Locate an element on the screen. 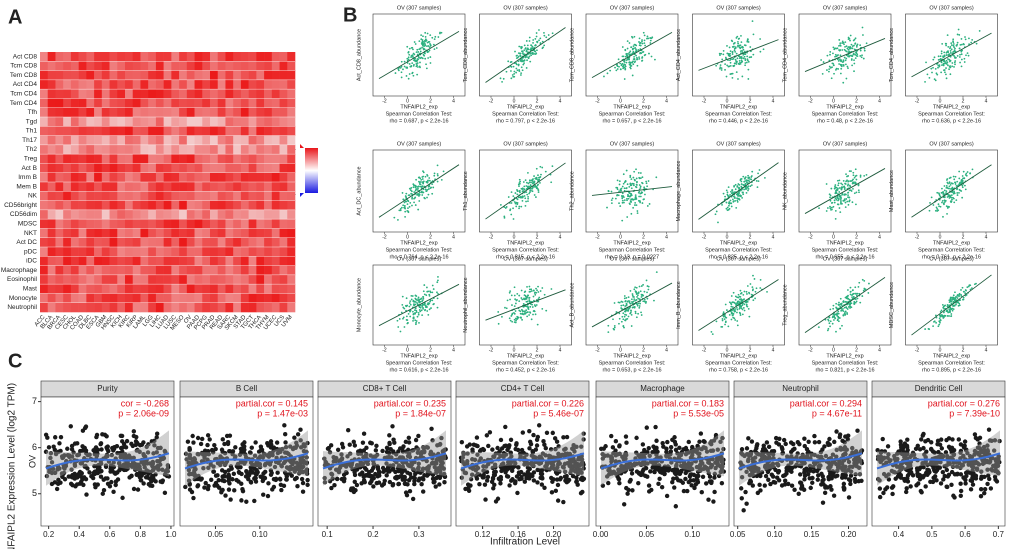 Image resolution: width=1020 pixels, height=549 pixels. row-label: Imm B is located at coordinates (27, 177).